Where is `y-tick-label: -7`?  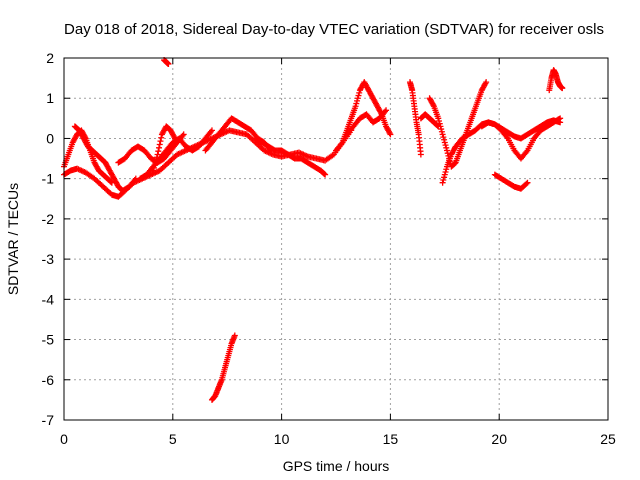
y-tick-label: -7 is located at coordinates (48, 420).